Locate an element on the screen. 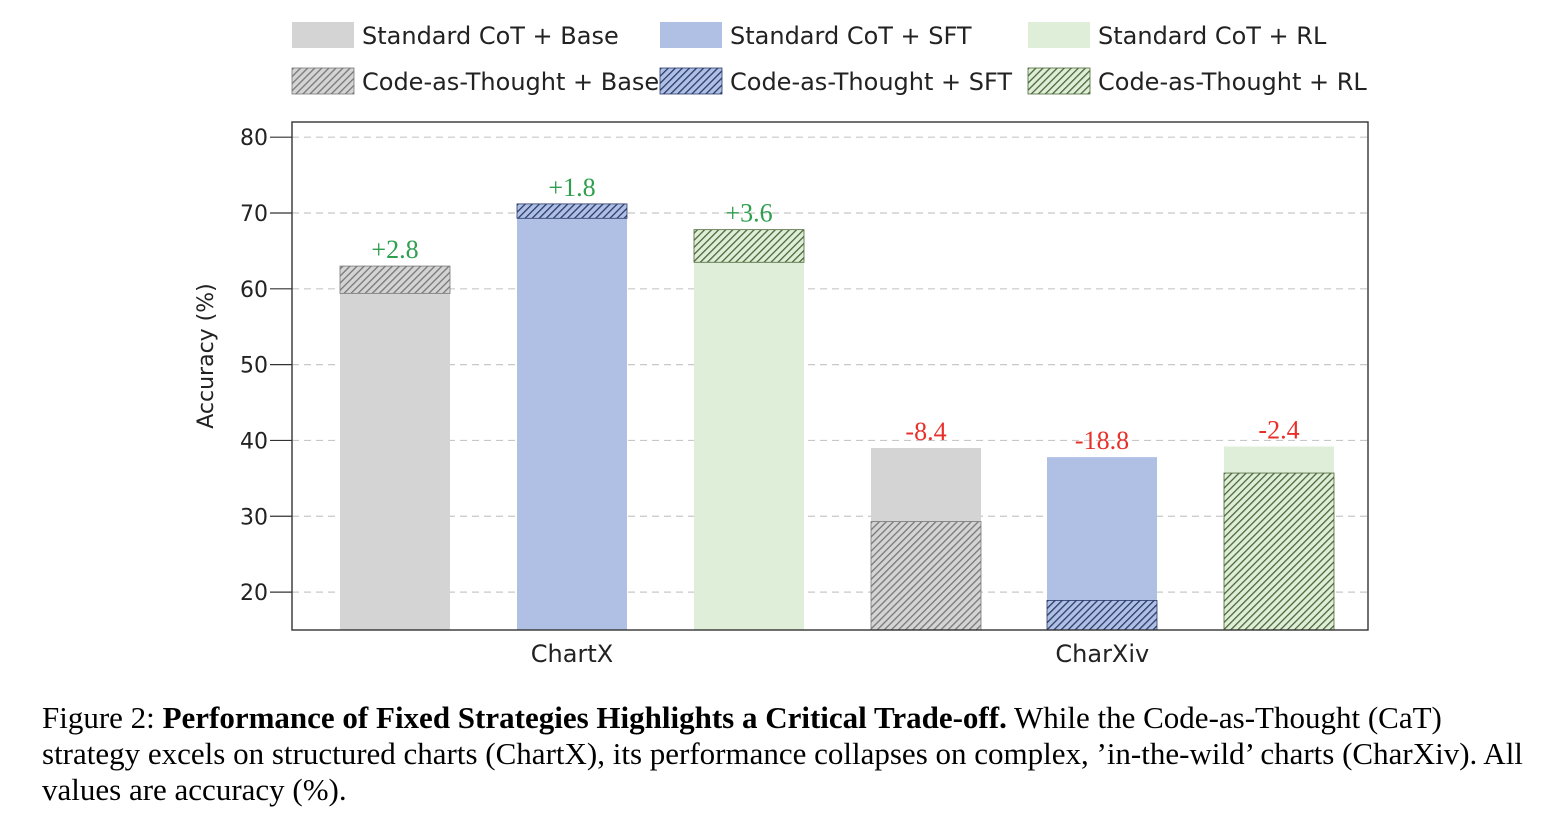  legend-item: Code-as-Thought + Base is located at coordinates (475, 81).